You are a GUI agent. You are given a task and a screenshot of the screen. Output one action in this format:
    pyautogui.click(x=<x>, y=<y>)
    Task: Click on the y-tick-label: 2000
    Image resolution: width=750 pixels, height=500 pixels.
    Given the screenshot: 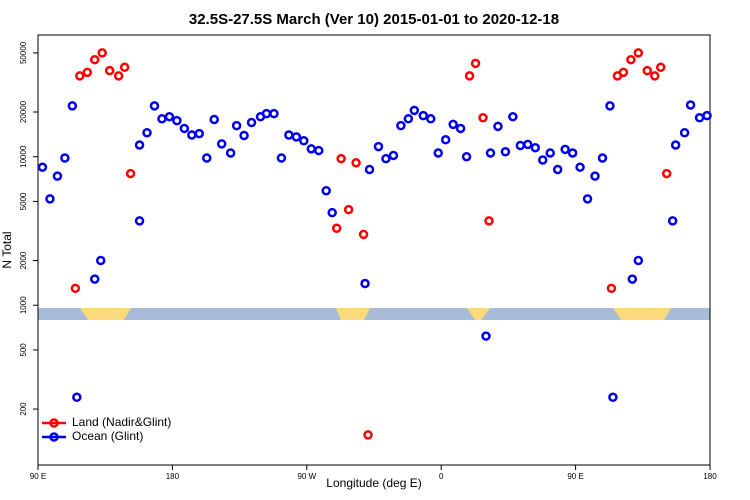 What is the action you would take?
    pyautogui.click(x=23, y=260)
    